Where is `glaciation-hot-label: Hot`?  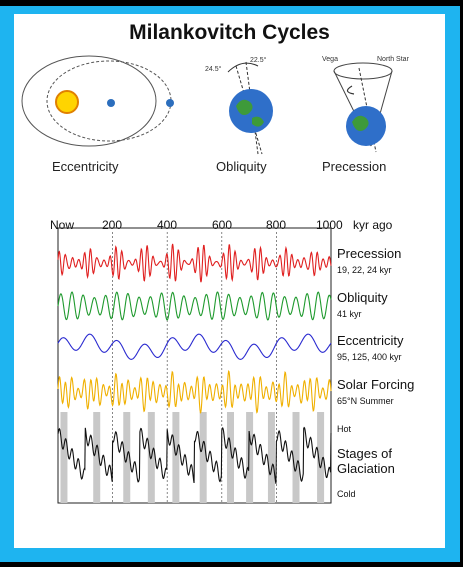
glaciation-hot-label: Hot is located at coordinates (344, 429).